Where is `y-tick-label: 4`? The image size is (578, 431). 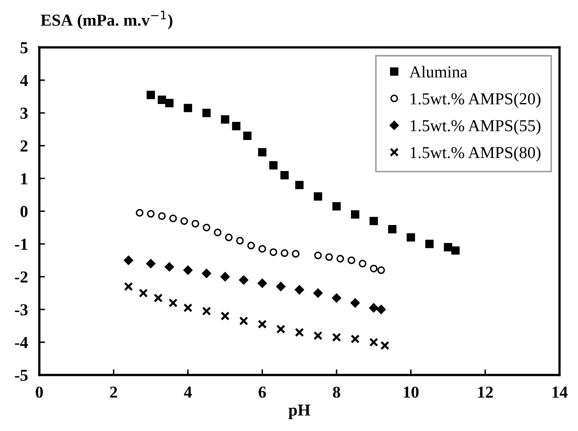 y-tick-label: 4 is located at coordinates (24, 80).